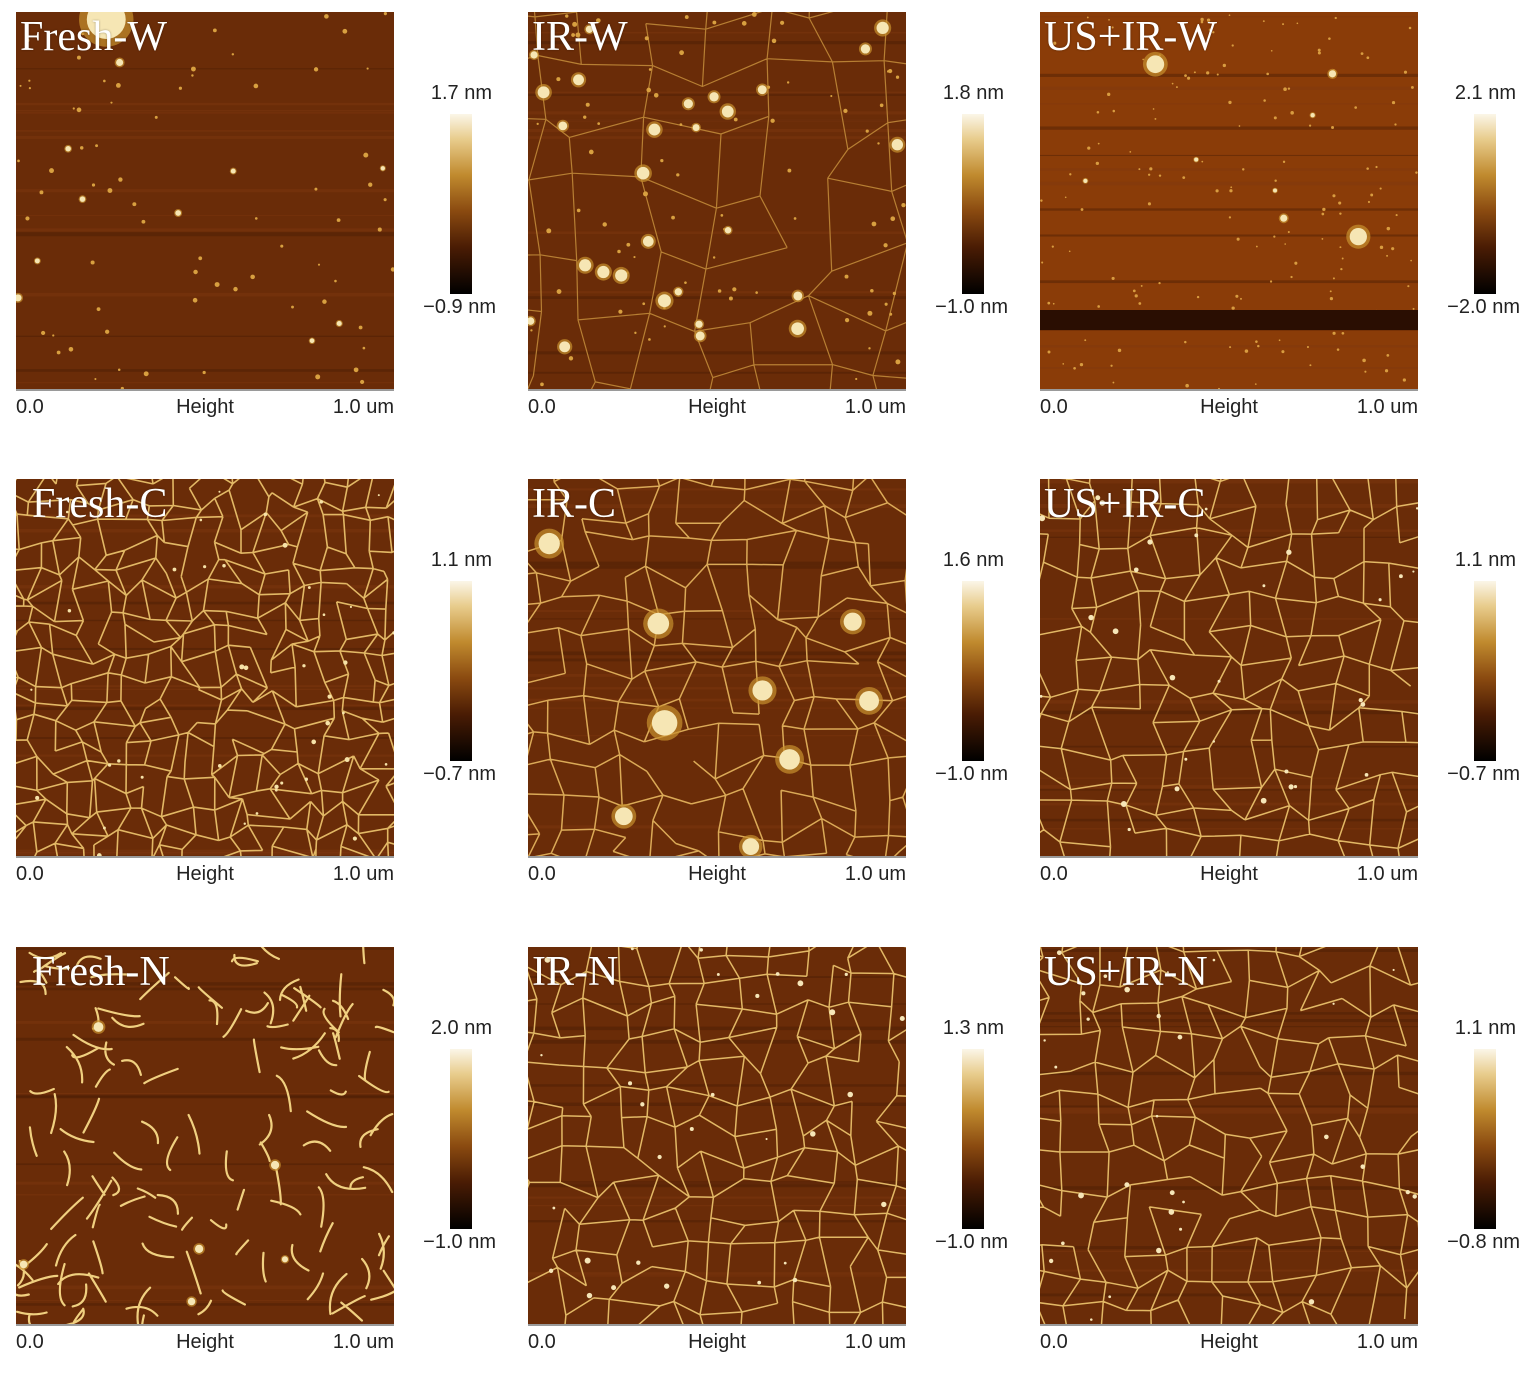  What do you see at coordinates (580, 37) in the screenshot?
I see `panel-label: IR-W` at bounding box center [580, 37].